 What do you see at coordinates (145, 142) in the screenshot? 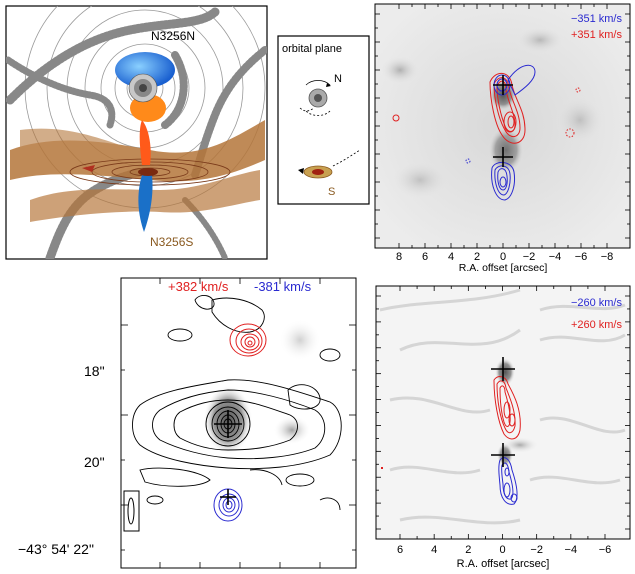
I see `south-jet-red` at bounding box center [145, 142].